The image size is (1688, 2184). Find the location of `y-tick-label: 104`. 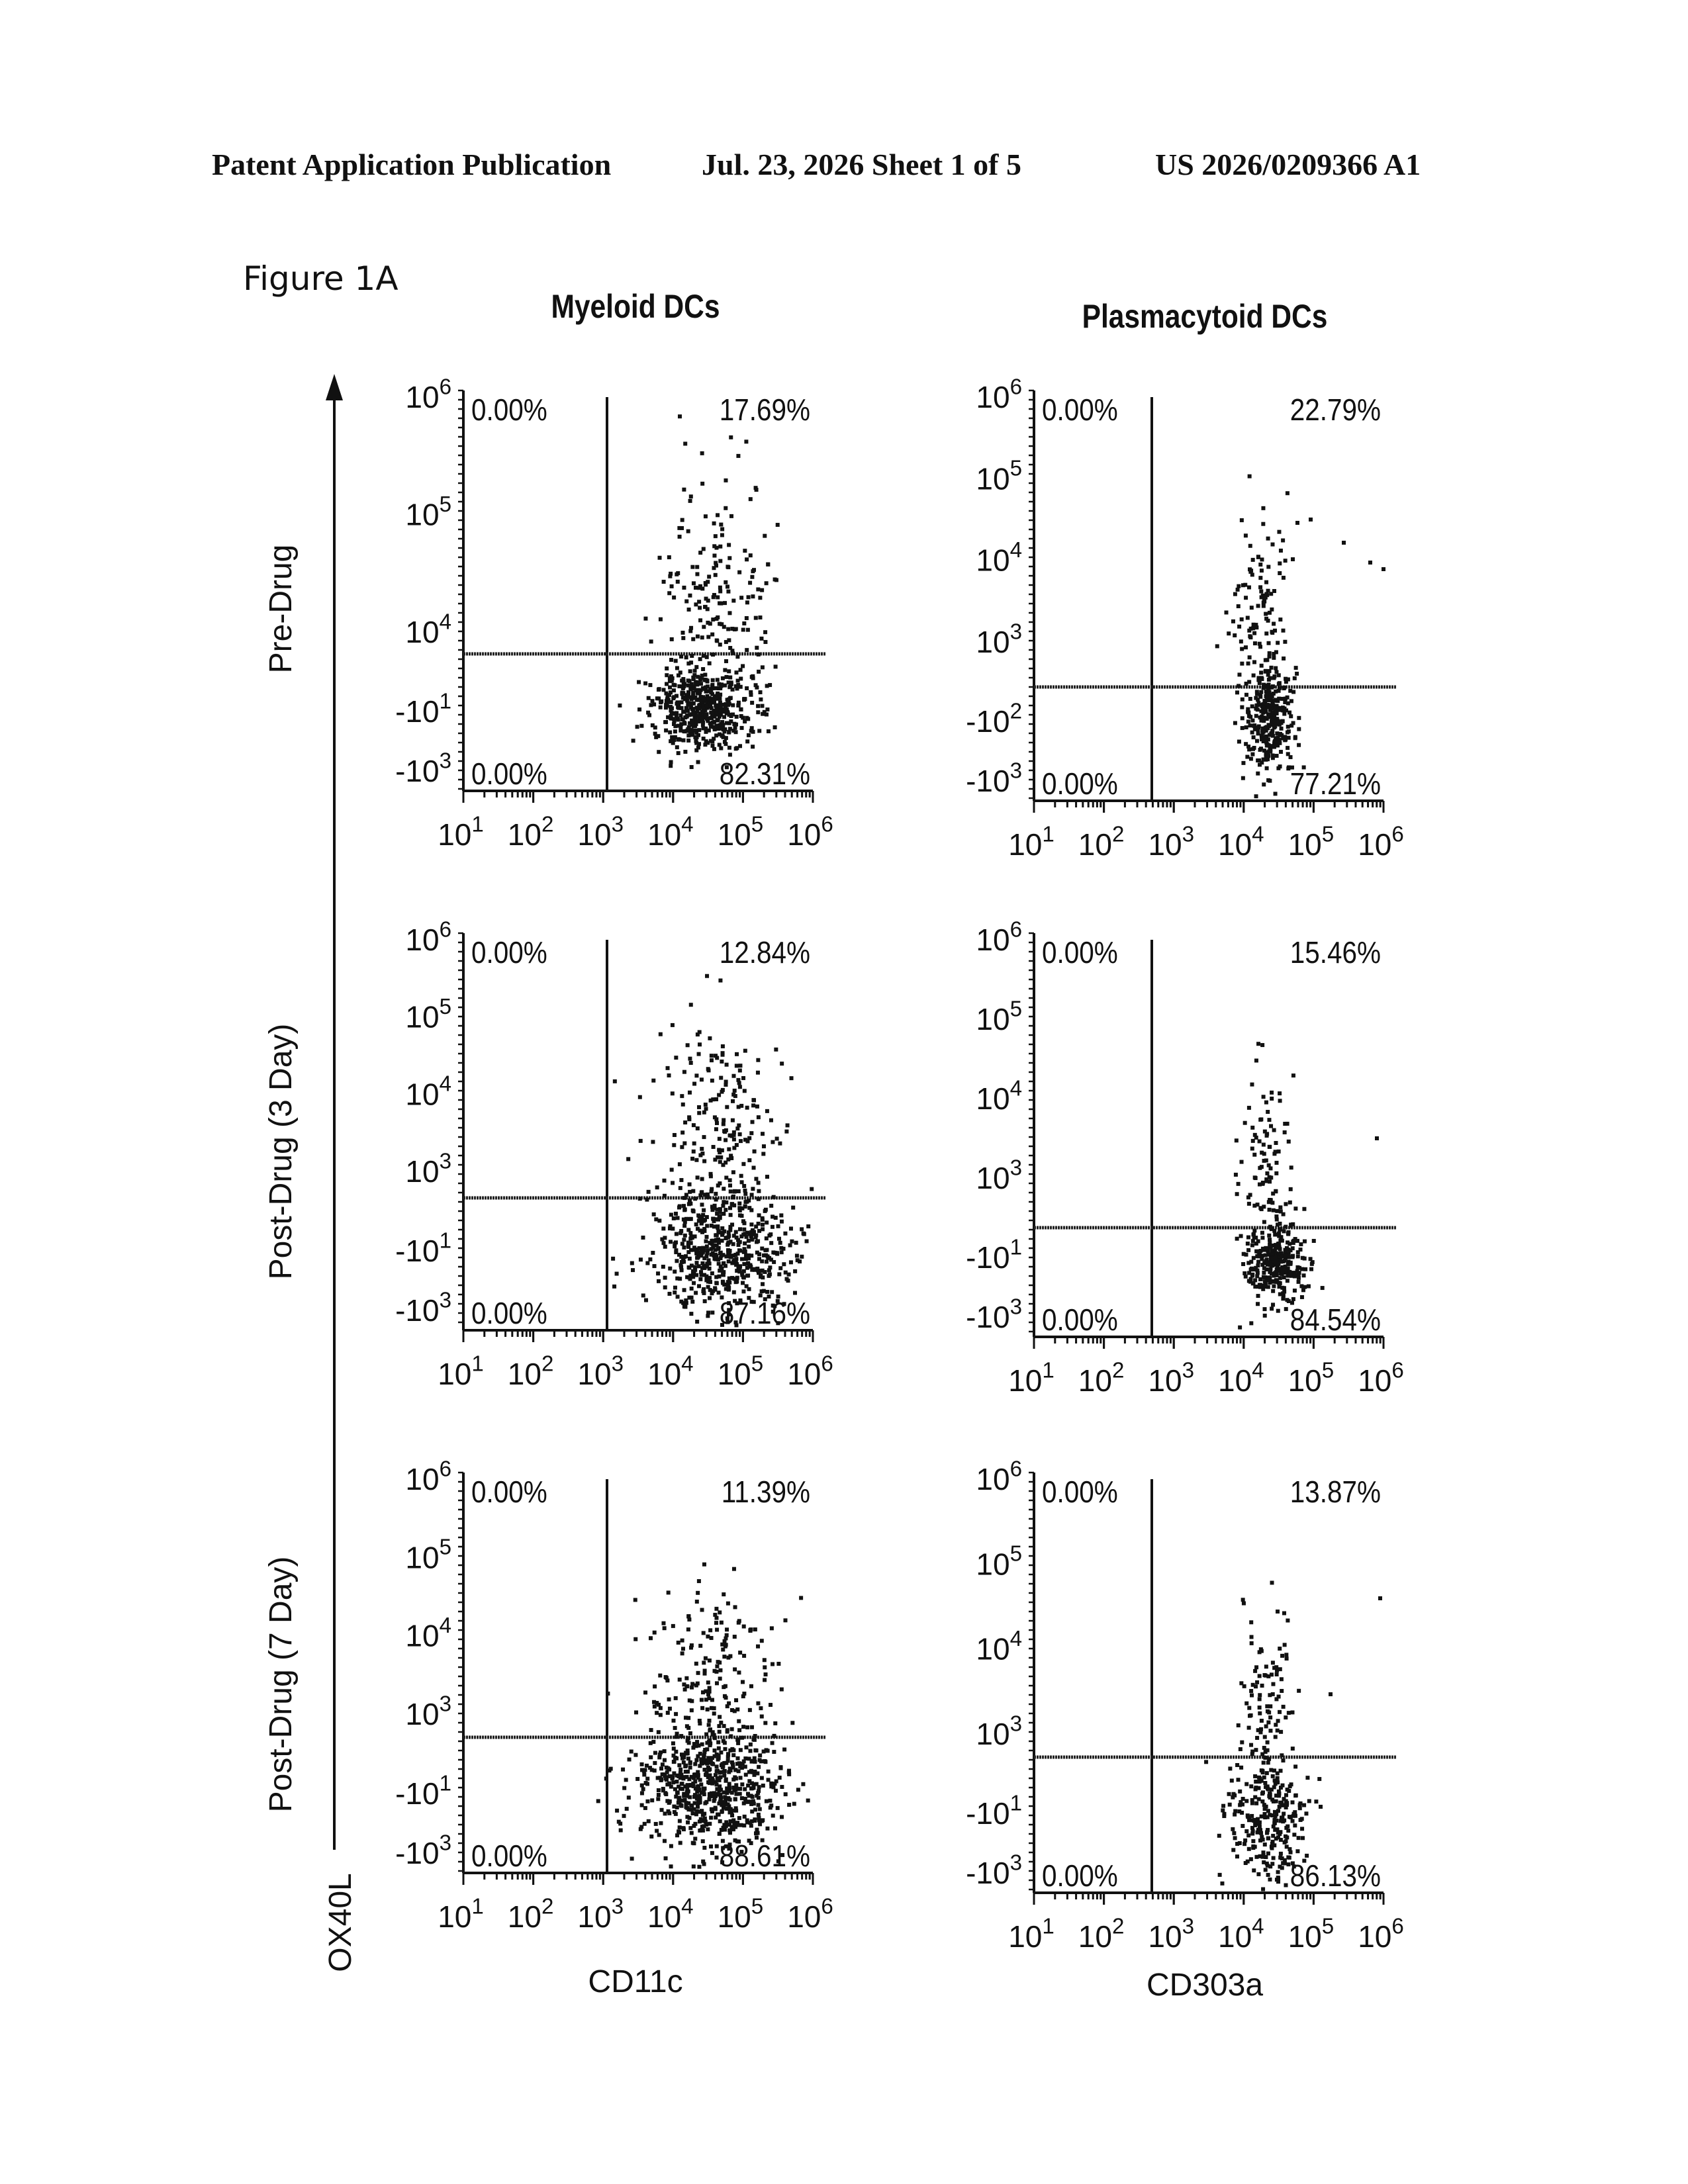

y-tick-label: 104 is located at coordinates (999, 558).